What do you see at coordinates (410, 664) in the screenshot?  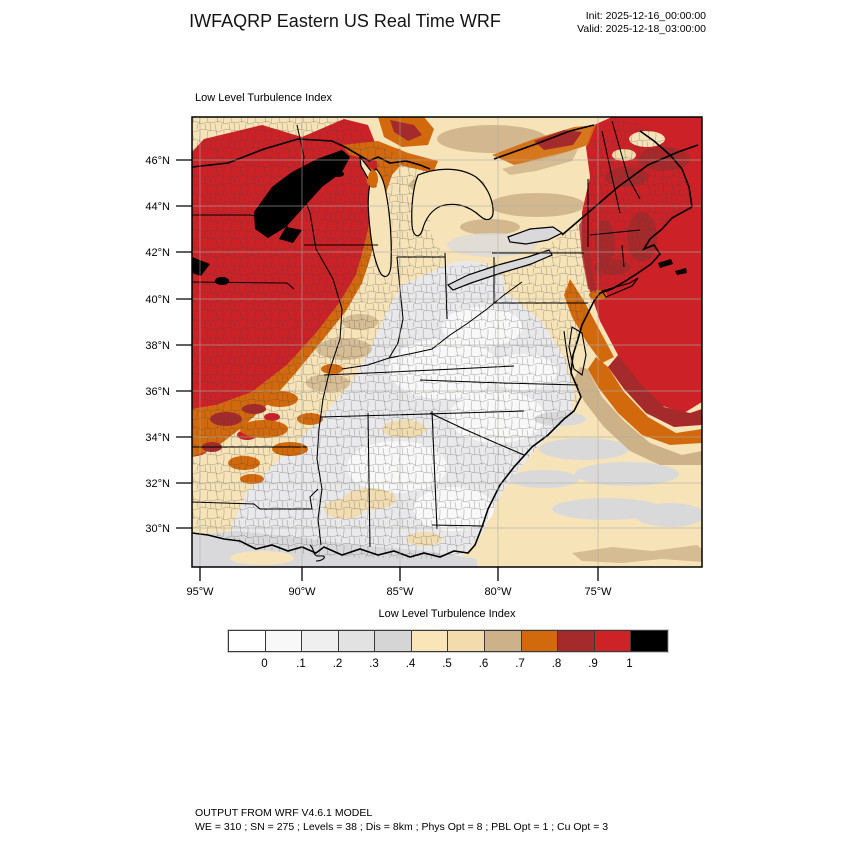 I see `colorbar-tick-label: .4` at bounding box center [410, 664].